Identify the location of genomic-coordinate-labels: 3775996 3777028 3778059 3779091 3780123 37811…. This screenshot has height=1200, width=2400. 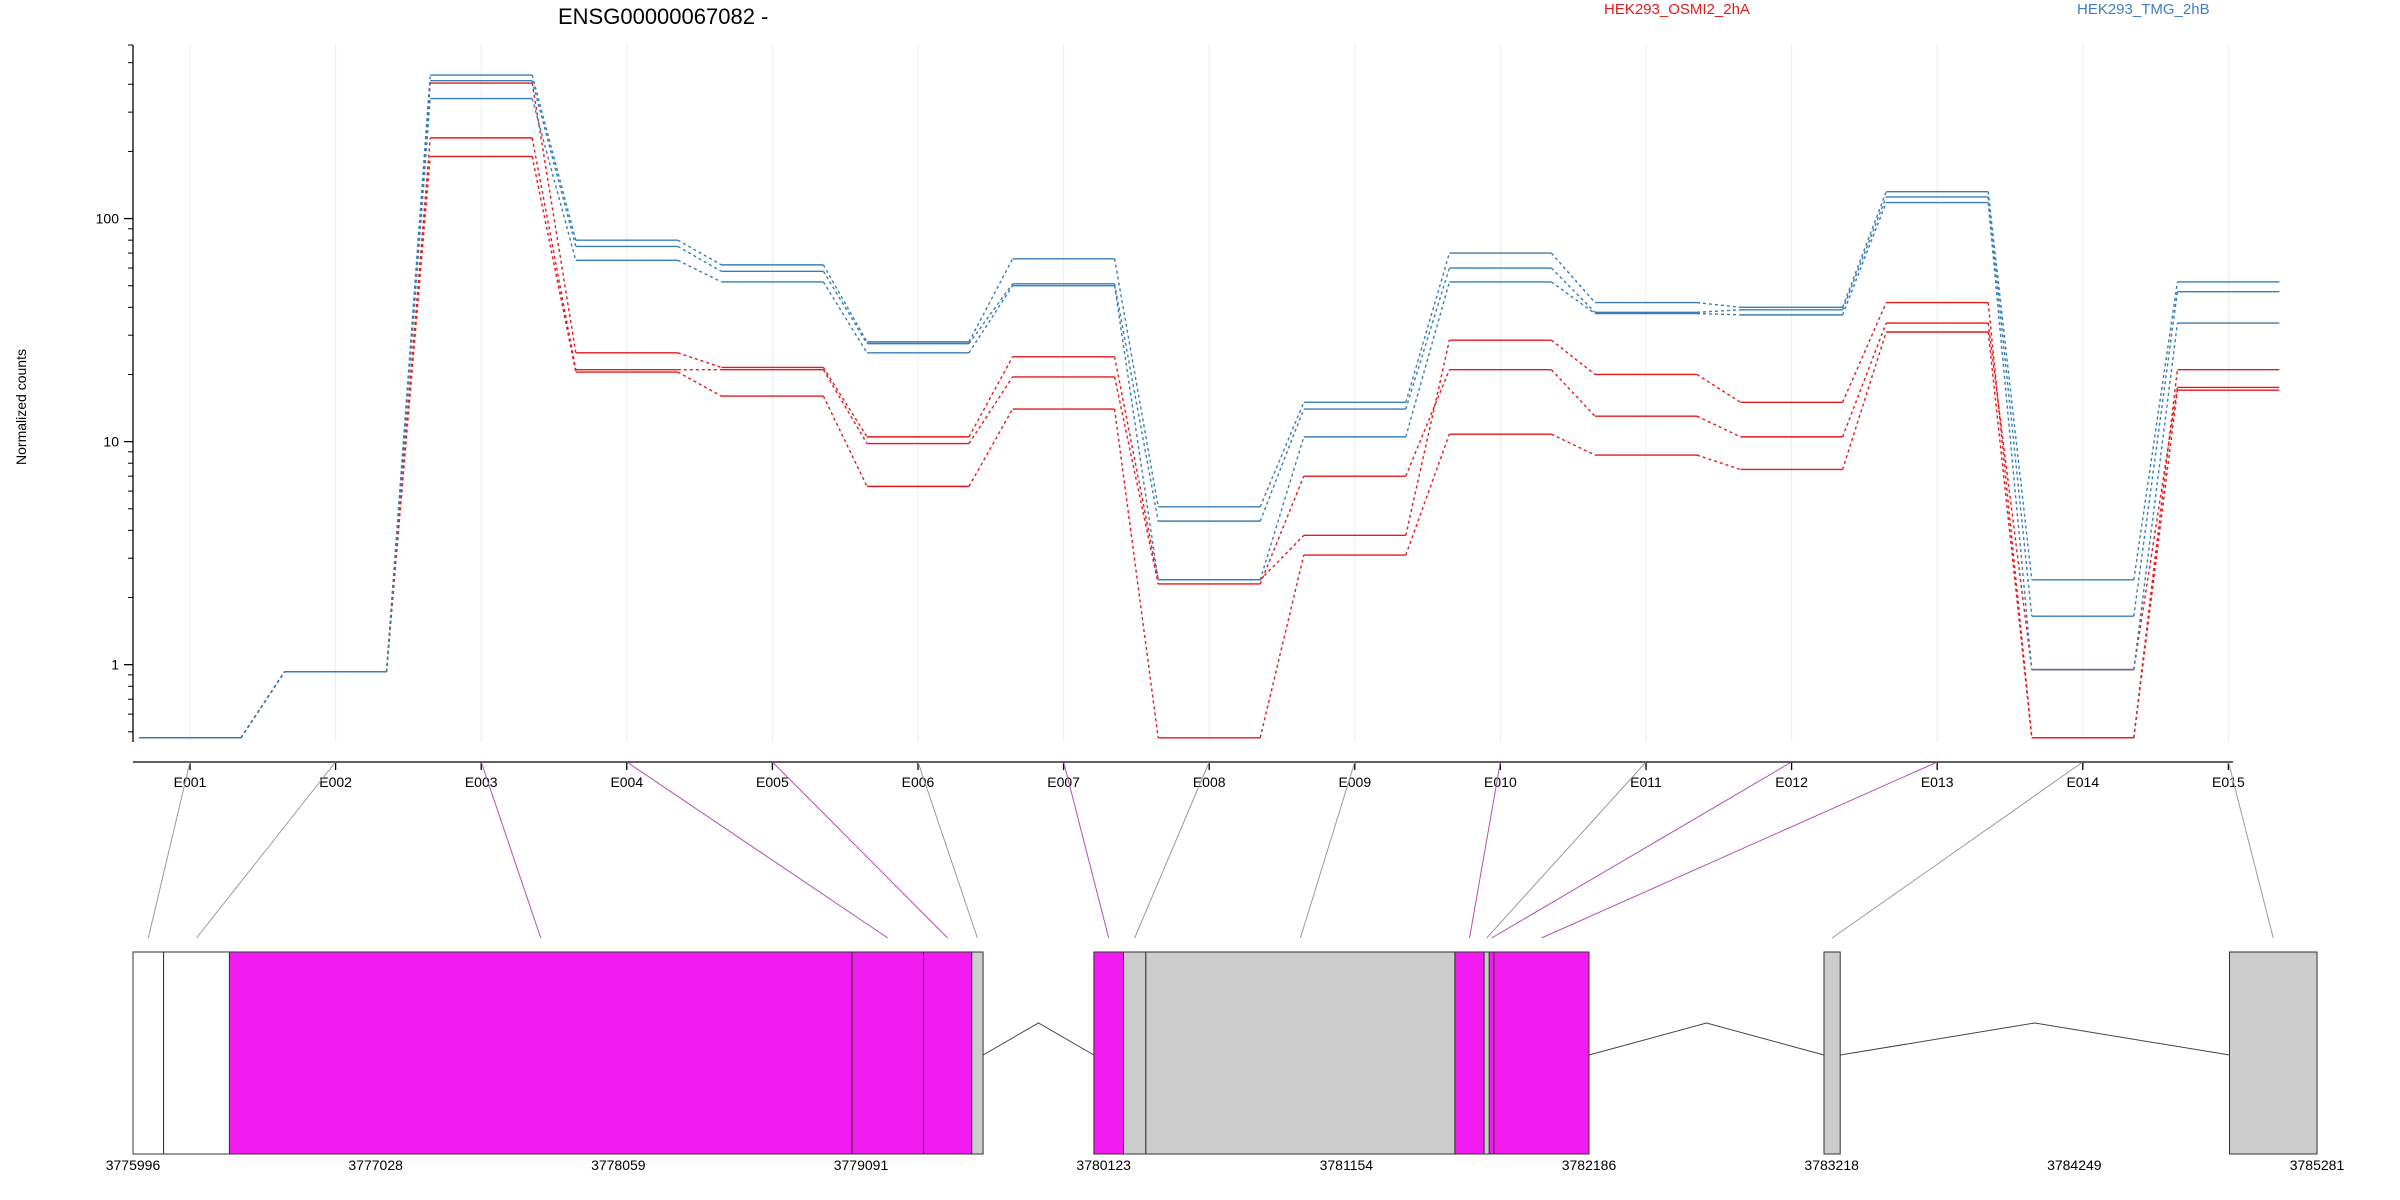
(1225, 1165).